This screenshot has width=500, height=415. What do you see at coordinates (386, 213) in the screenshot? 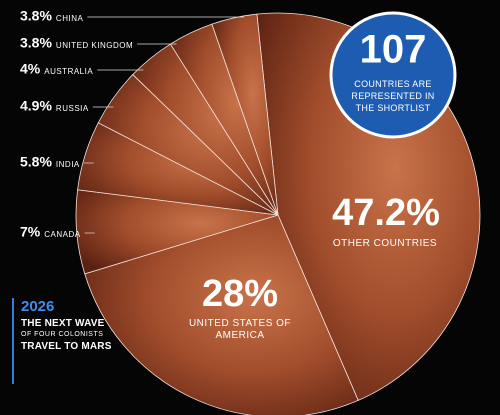
I see `value-label: 47.2%` at bounding box center [386, 213].